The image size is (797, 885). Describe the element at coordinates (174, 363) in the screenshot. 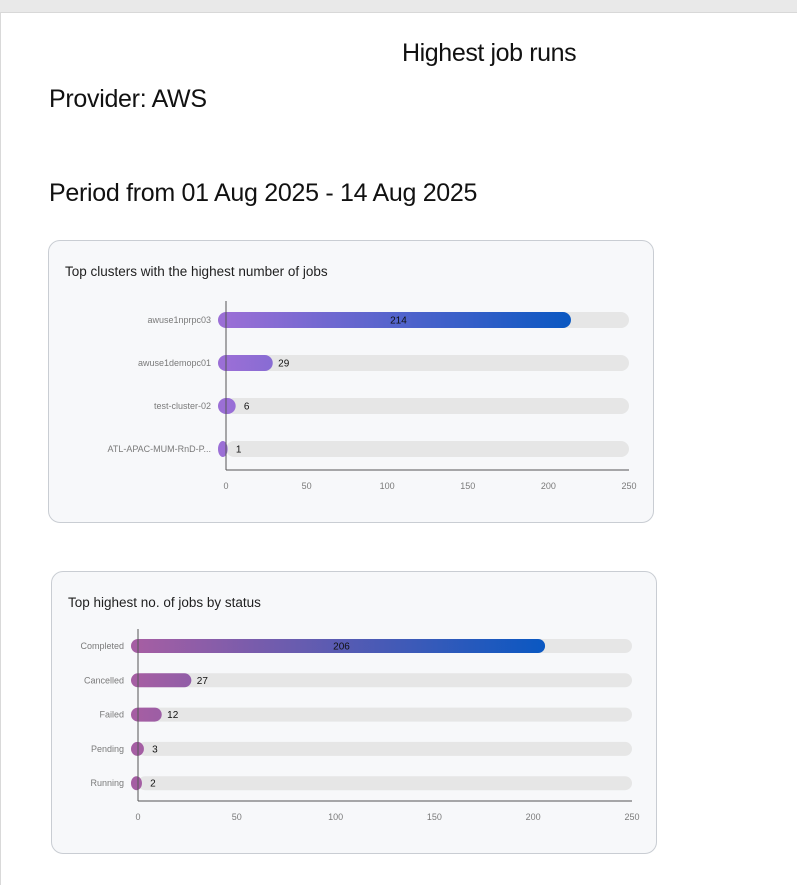

I see `category-label-awuse1demopc01: awuse1demopc01` at that location.